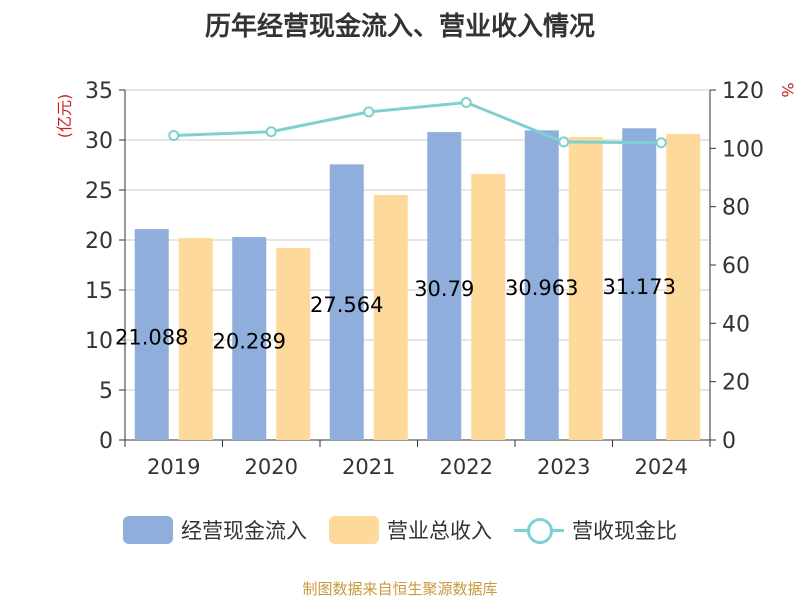 This screenshot has height=600, width=800. What do you see at coordinates (444, 289) in the screenshot?
I see `data-label-cash-inflow: 30.79` at bounding box center [444, 289].